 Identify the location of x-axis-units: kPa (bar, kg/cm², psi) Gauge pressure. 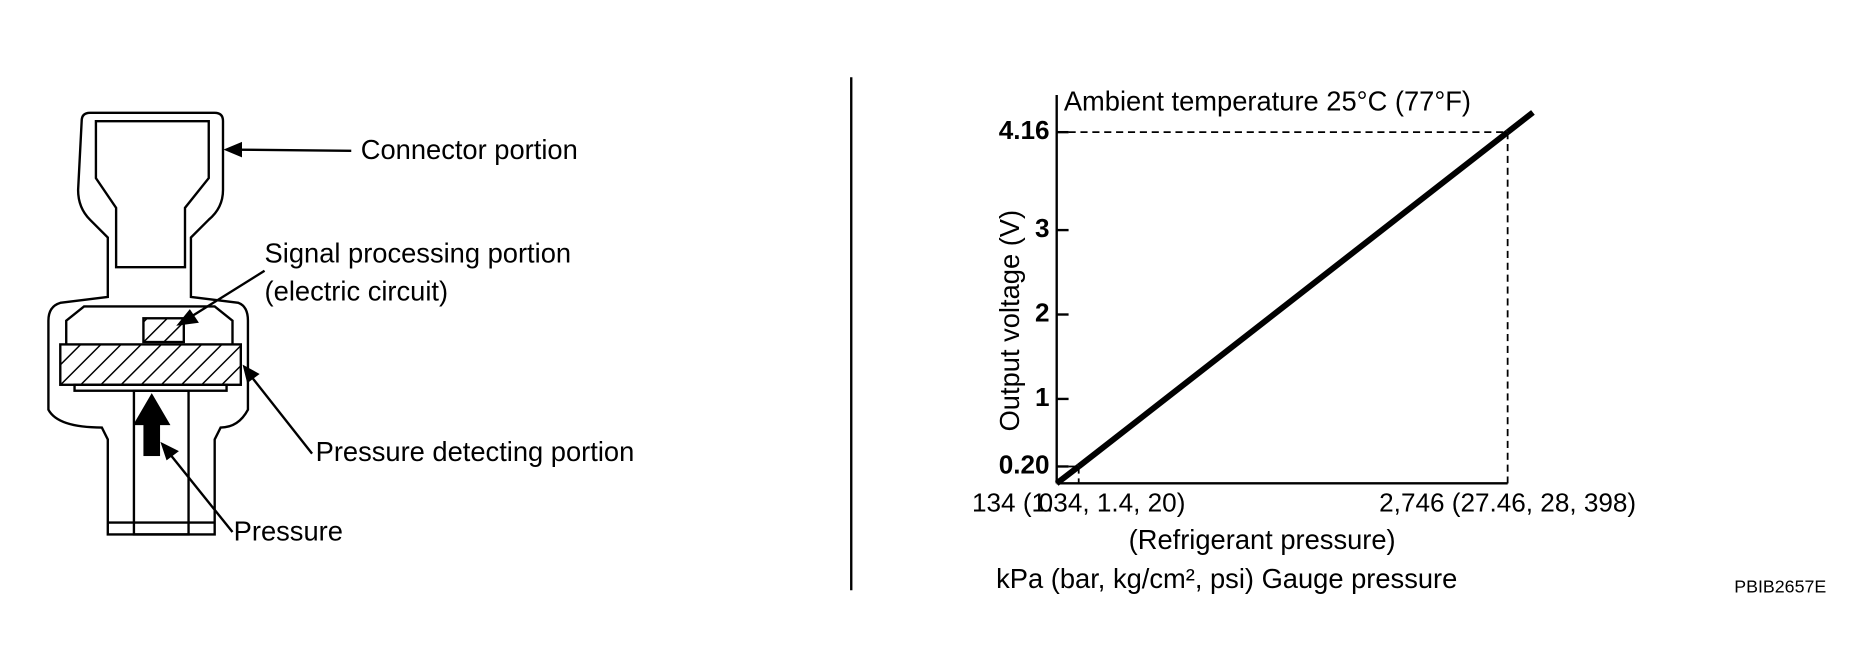
(1226, 578).